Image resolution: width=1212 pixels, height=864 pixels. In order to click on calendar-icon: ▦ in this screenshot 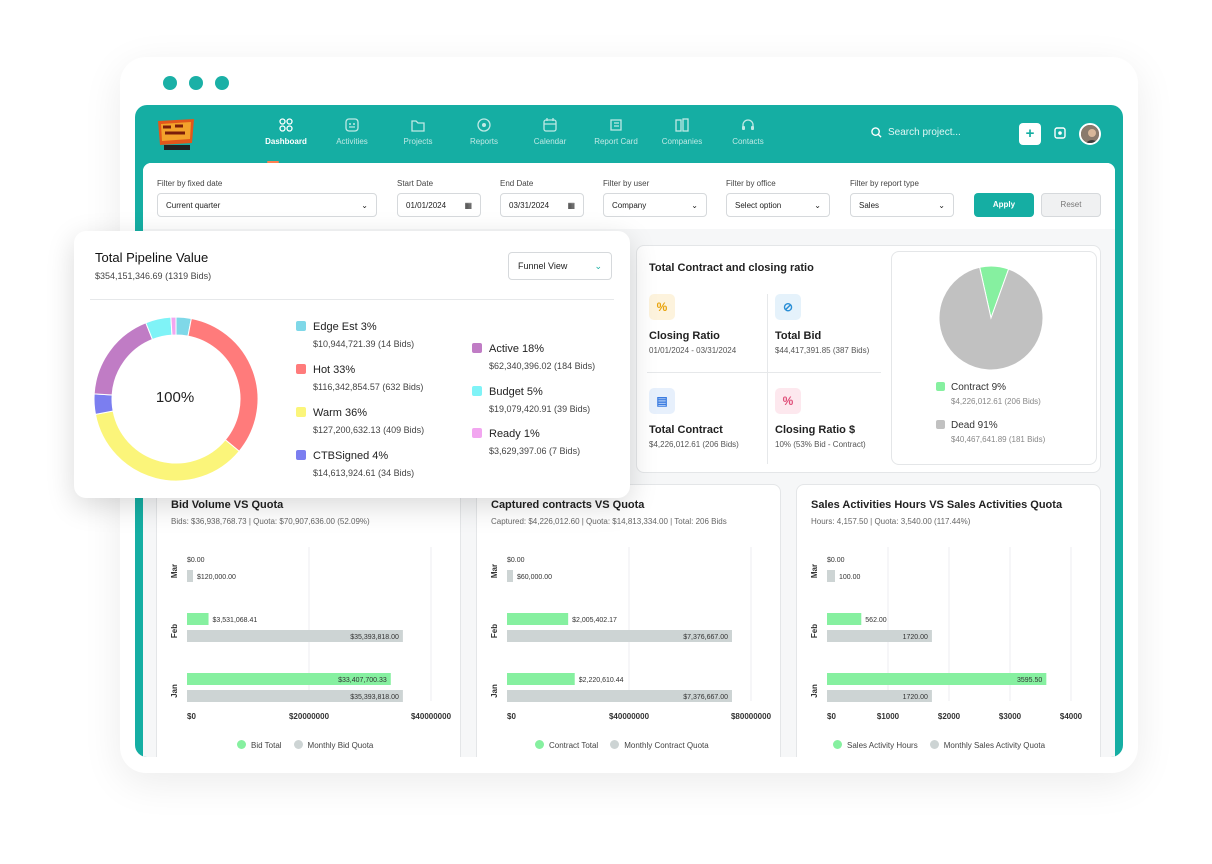, I will do `click(571, 205)`.